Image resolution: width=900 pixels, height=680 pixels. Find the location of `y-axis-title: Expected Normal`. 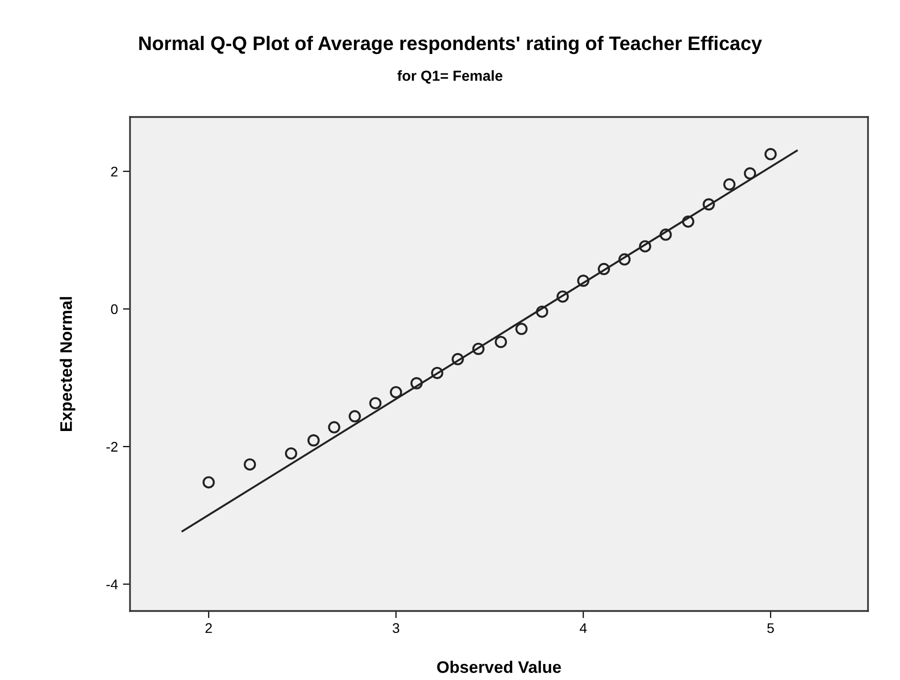

y-axis-title: Expected Normal is located at coordinates (68, 364).